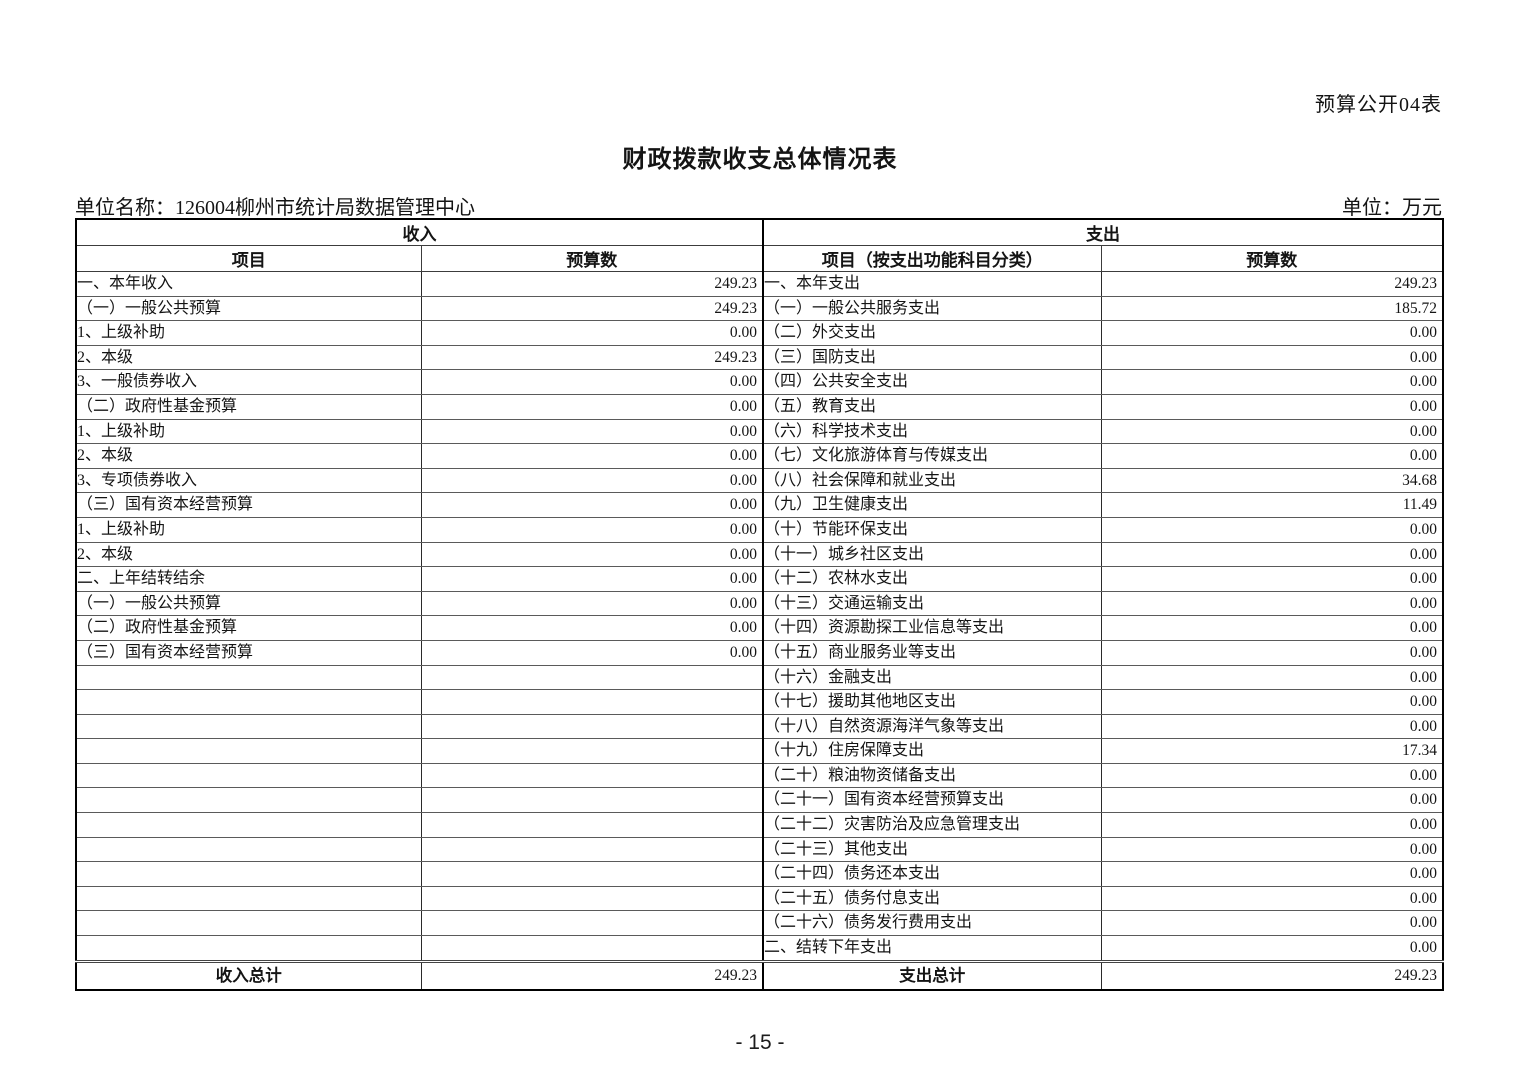 This screenshot has height=1074, width=1520. What do you see at coordinates (759, 948) in the screenshot?
I see `budget-row: 二、结转下年支出 0.00` at bounding box center [759, 948].